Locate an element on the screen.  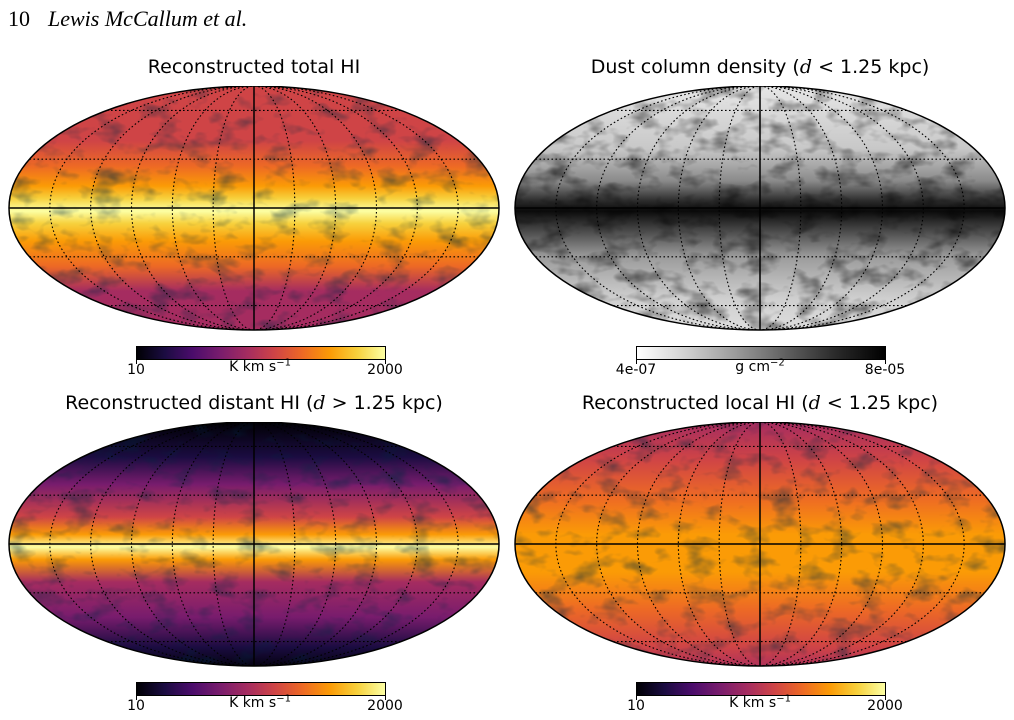
panel-title: Reconstructed distant HI (d > 1.25 kpc) is located at coordinates (254, 403).